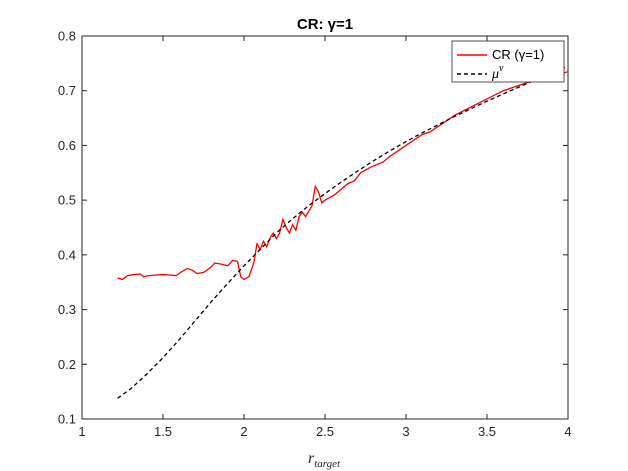 Image resolution: width=628 pixels, height=471 pixels. Describe the element at coordinates (311, 458) in the screenshot. I see `x-axis-label-main: r` at that location.